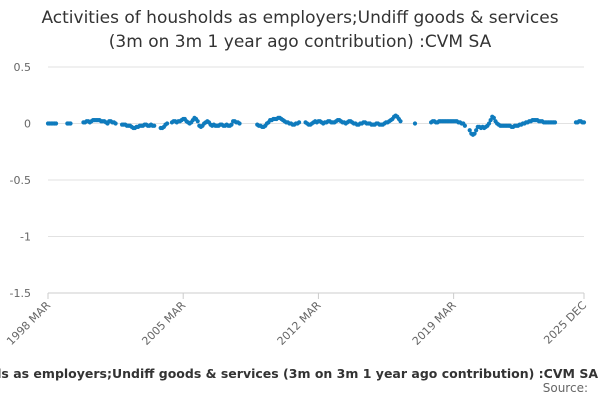 The width and height of the screenshot is (600, 400). What do you see at coordinates (316, 295) in the screenshot?
I see `x-axis` at bounding box center [316, 295].